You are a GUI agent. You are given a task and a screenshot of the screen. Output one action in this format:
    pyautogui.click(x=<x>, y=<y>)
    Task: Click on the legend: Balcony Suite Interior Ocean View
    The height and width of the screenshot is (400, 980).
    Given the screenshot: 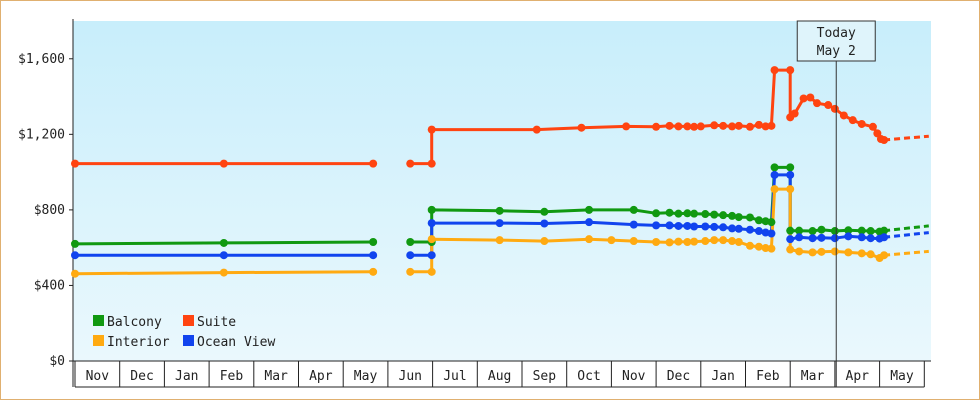 What is the action you would take?
    pyautogui.click(x=184, y=332)
    